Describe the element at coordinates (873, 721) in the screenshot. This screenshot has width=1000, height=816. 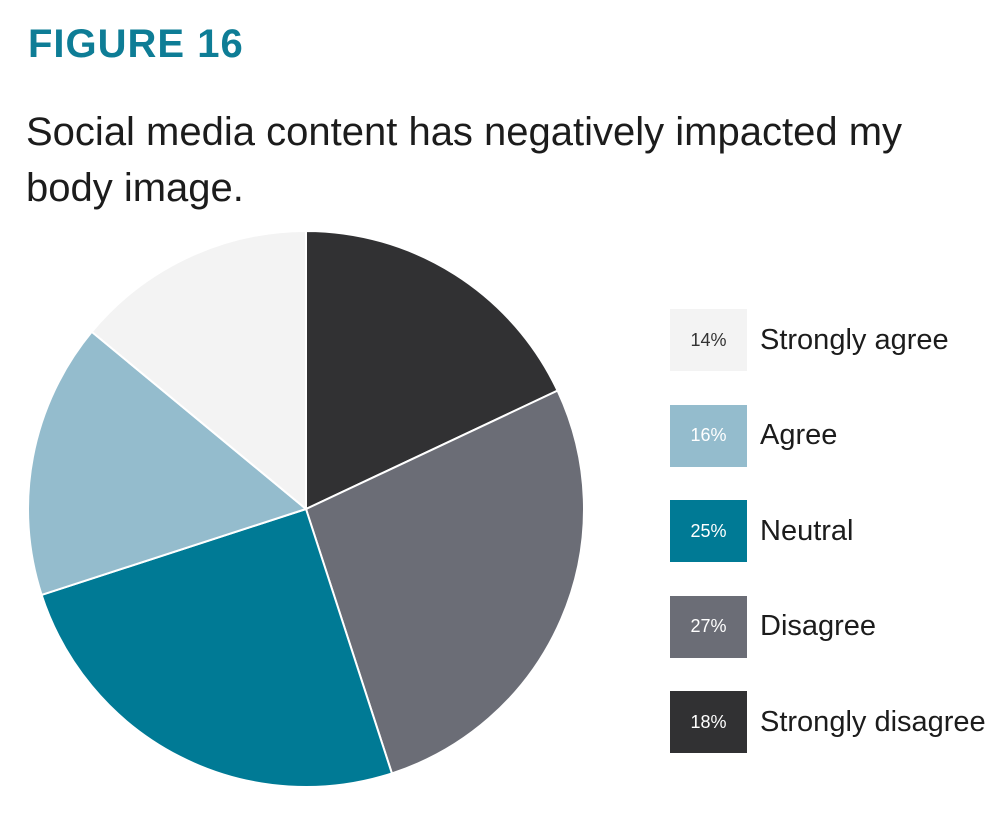
I see `legend-label-strongly-disagree: Strongly disagree` at that location.